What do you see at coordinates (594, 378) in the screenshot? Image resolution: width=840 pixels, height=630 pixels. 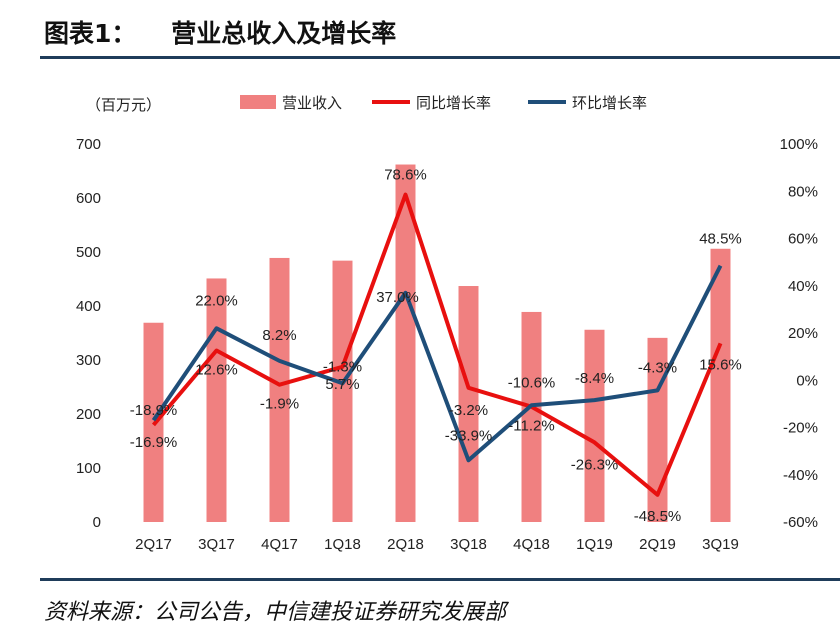 I see `qoq-data-label: -8.4%` at bounding box center [594, 378].